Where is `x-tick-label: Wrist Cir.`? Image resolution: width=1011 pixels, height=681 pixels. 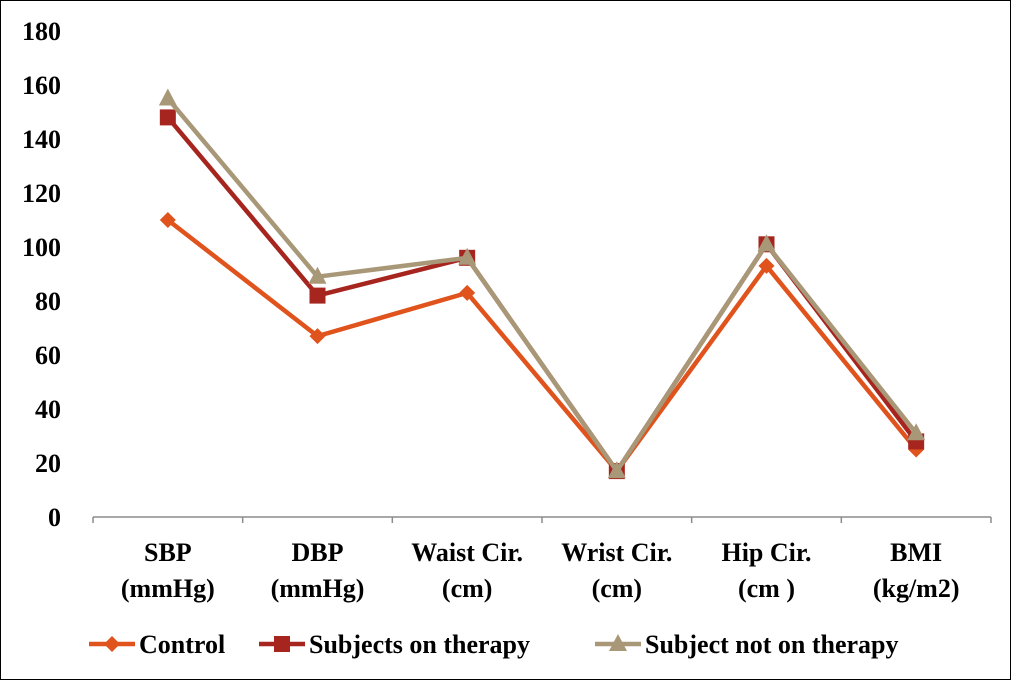 x-tick-label: Wrist Cir. is located at coordinates (616, 552).